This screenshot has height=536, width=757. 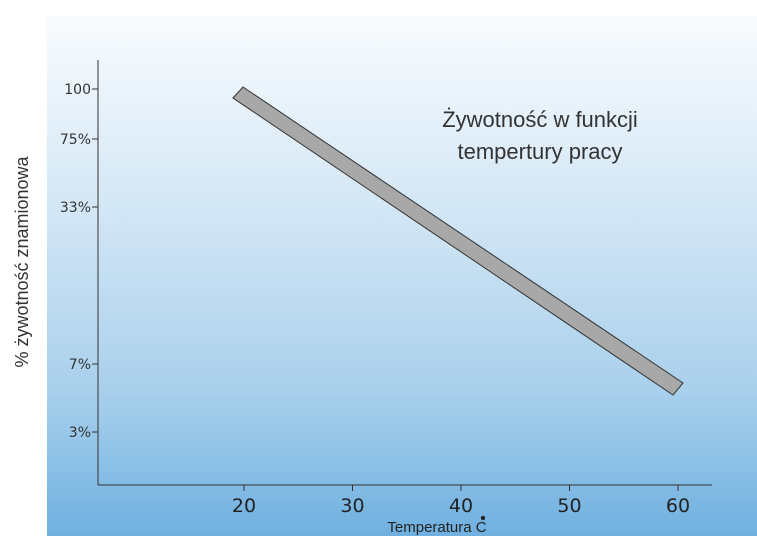 I want to click on y-tick-label: 3%, so click(x=80, y=433).